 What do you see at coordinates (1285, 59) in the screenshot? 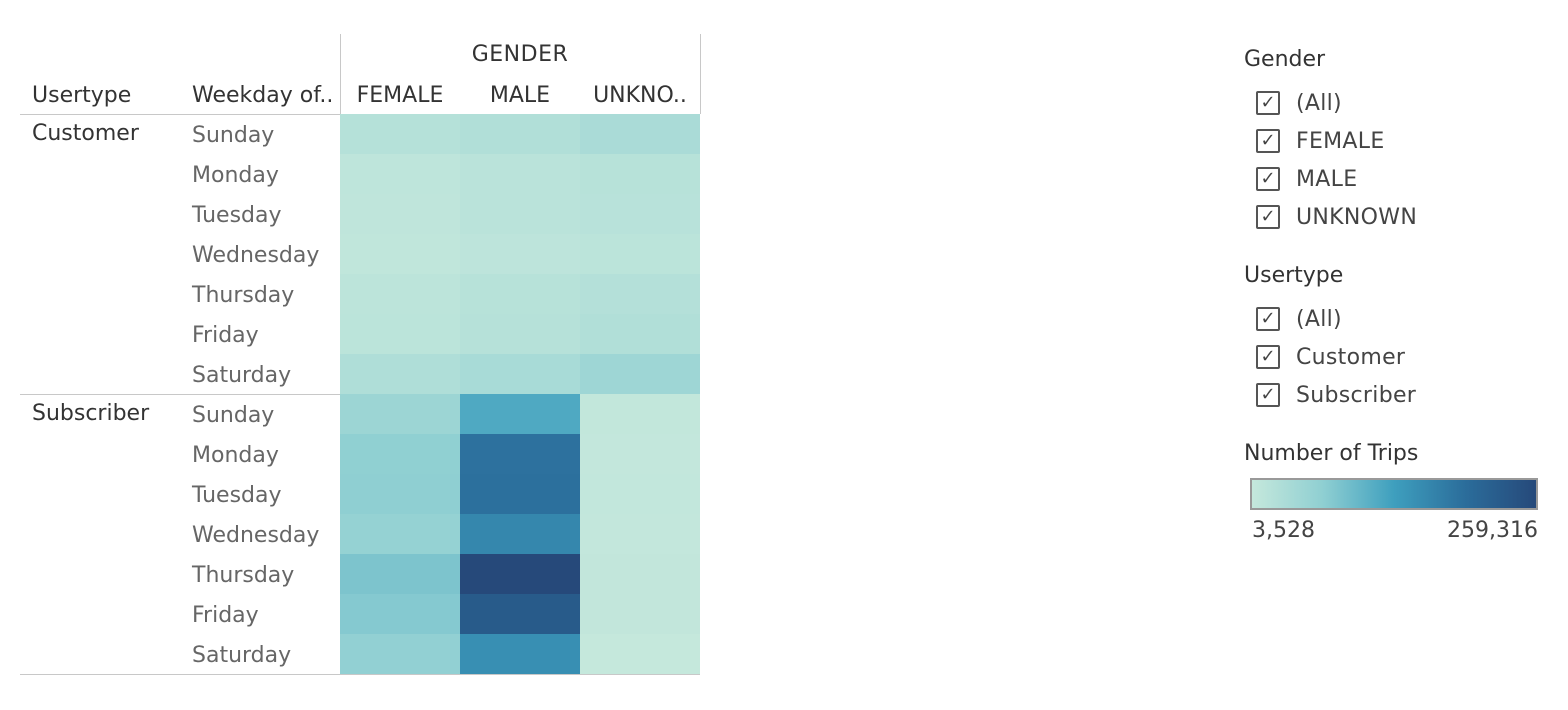
I see `gender-filter-title: Gender` at bounding box center [1285, 59].